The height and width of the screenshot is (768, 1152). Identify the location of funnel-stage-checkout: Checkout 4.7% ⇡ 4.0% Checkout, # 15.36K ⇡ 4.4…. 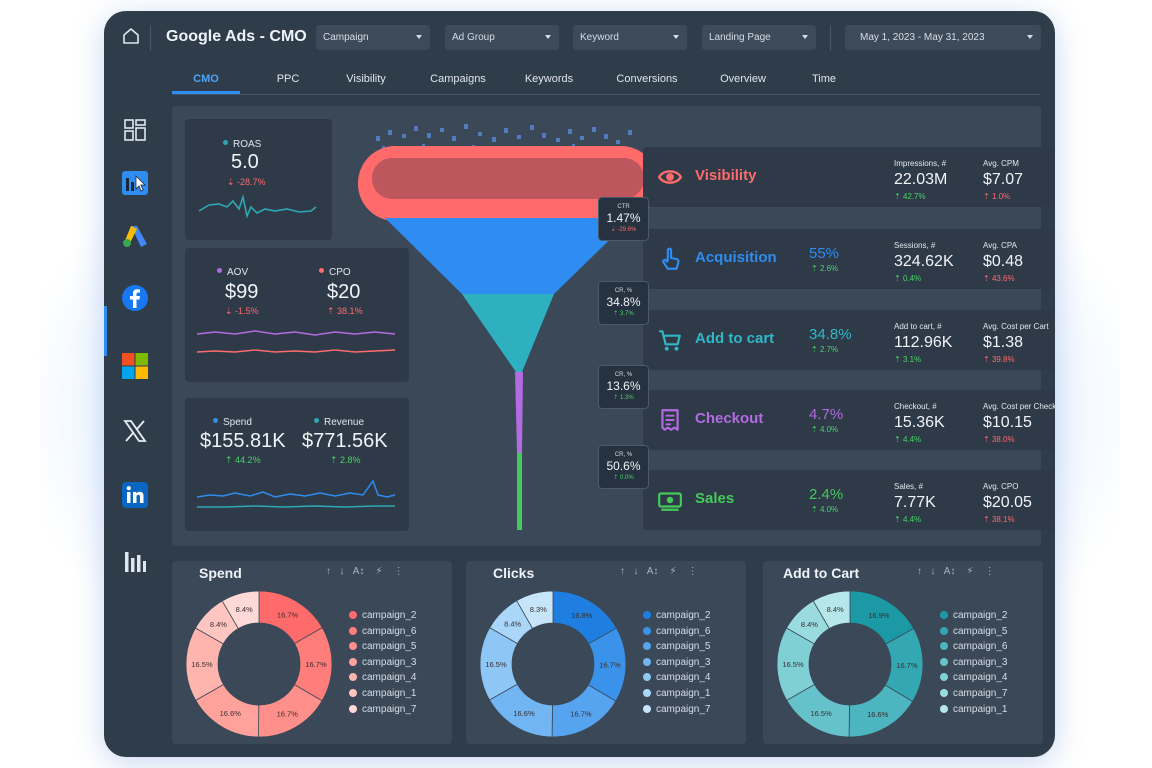
(849, 420).